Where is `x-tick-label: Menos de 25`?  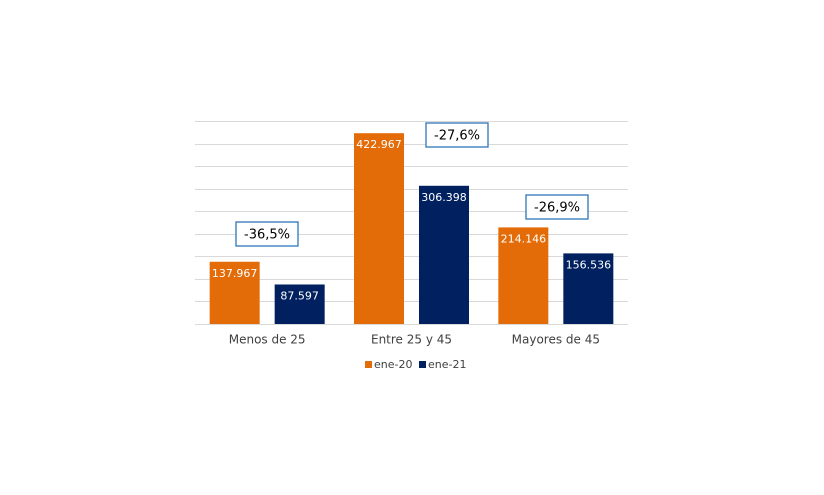
x-tick-label: Menos de 25 is located at coordinates (267, 340).